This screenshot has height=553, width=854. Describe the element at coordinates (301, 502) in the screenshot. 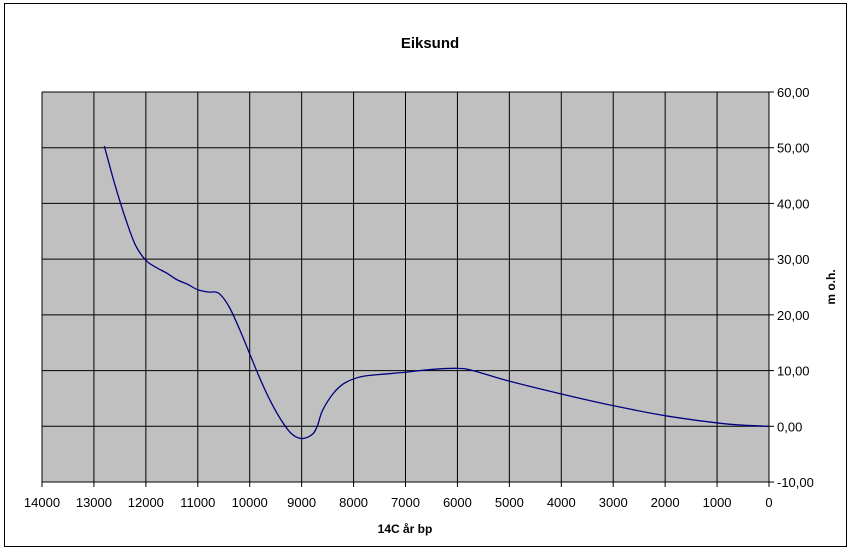

I see `x-tick-label: 9000` at that location.